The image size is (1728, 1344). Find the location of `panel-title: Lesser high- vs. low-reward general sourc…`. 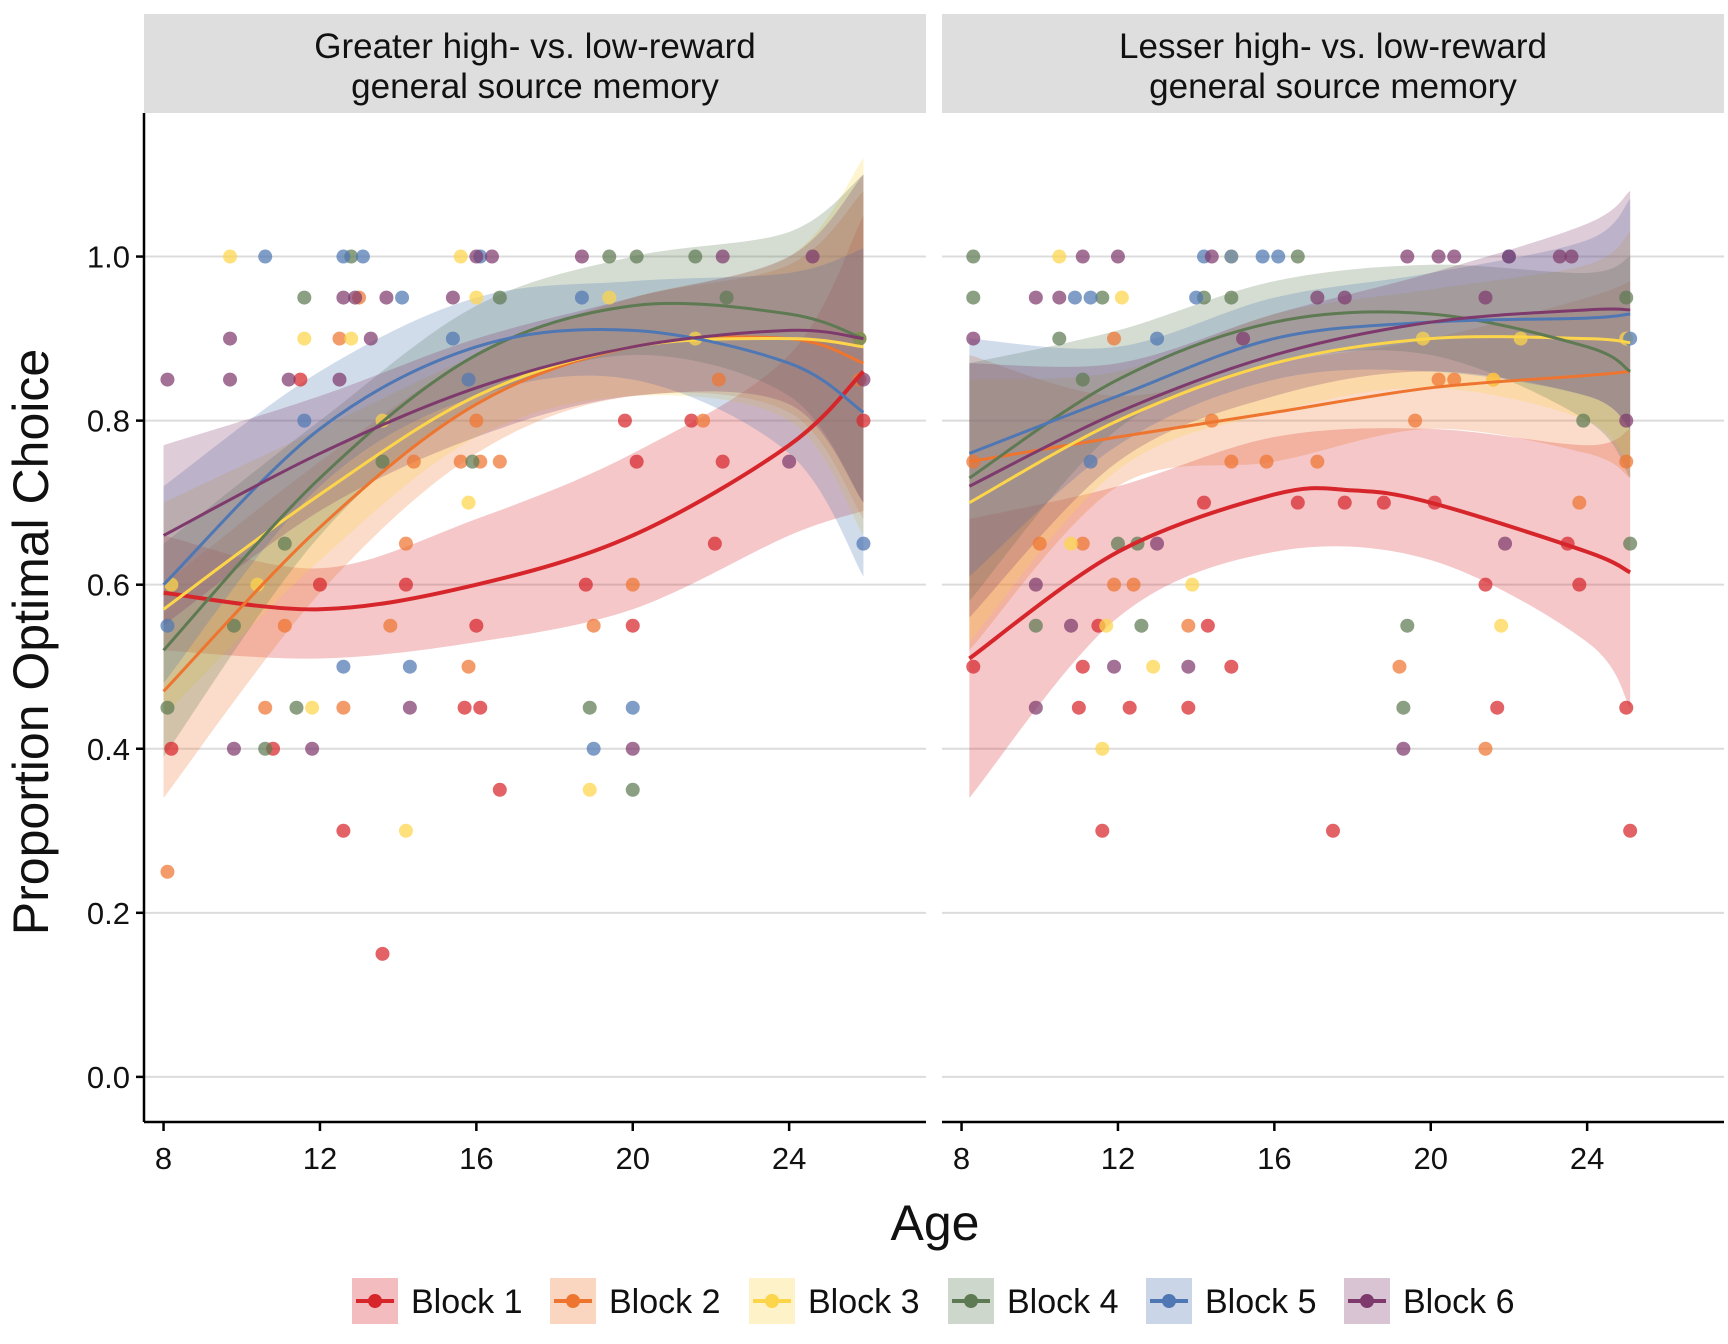

panel-title: Lesser high- vs. low-reward general sourc… is located at coordinates (1333, 66).